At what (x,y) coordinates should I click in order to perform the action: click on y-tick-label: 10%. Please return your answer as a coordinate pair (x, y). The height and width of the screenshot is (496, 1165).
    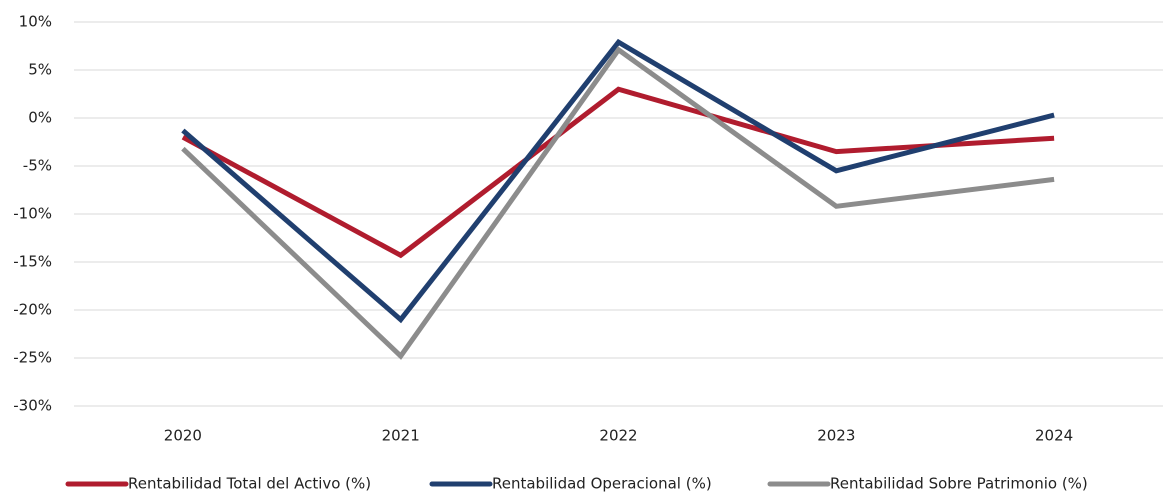
    Looking at the image, I should click on (35, 22).